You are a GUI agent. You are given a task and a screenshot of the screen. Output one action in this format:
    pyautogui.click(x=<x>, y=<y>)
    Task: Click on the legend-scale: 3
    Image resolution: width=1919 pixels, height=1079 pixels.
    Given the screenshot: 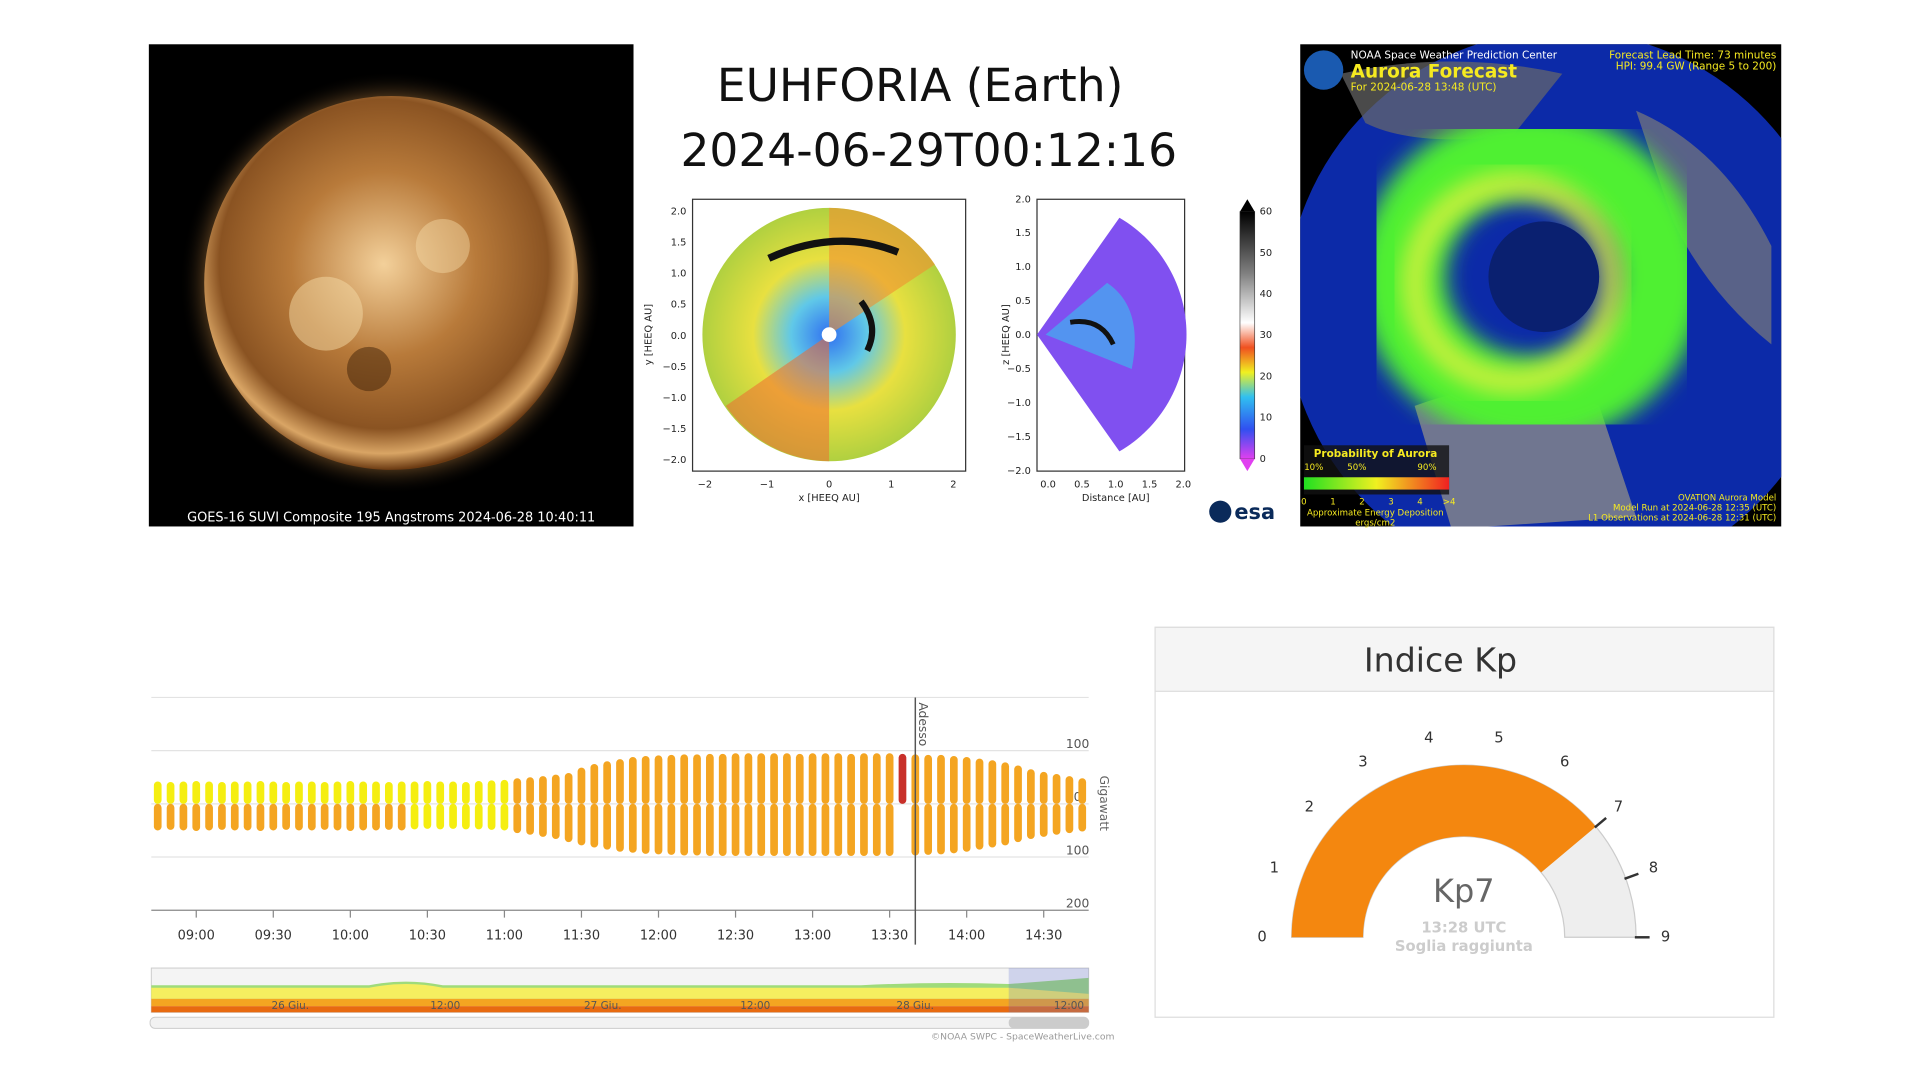 What is the action you would take?
    pyautogui.click(x=1390, y=502)
    